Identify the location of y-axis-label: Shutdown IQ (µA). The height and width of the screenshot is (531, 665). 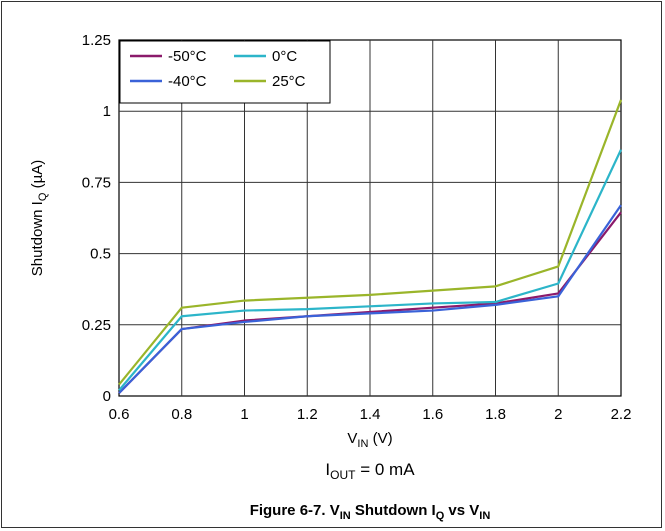
(39, 218).